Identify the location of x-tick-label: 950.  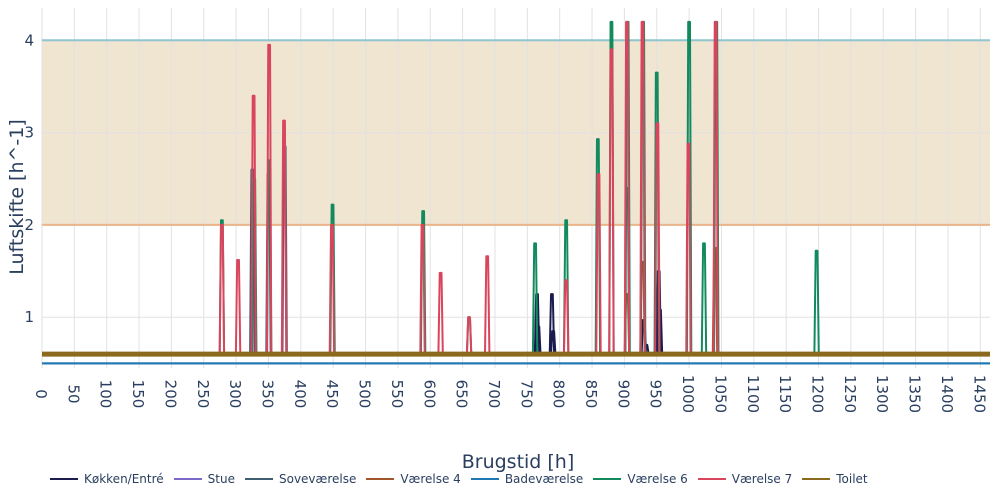
(656, 394).